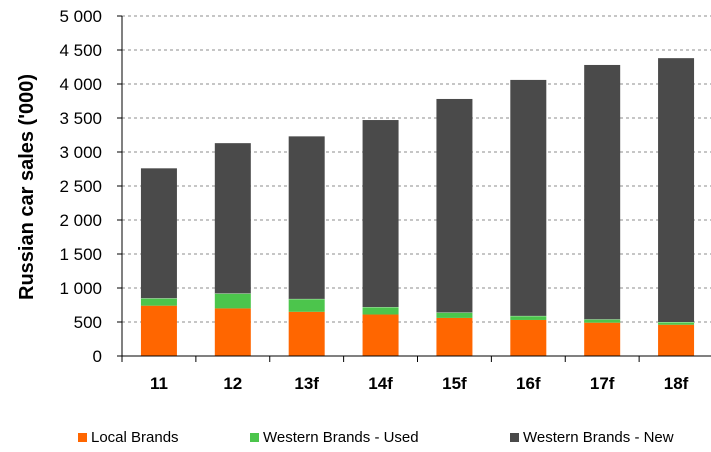 The width and height of the screenshot is (711, 452). I want to click on y-tick-label: 3 000, so click(80, 152).